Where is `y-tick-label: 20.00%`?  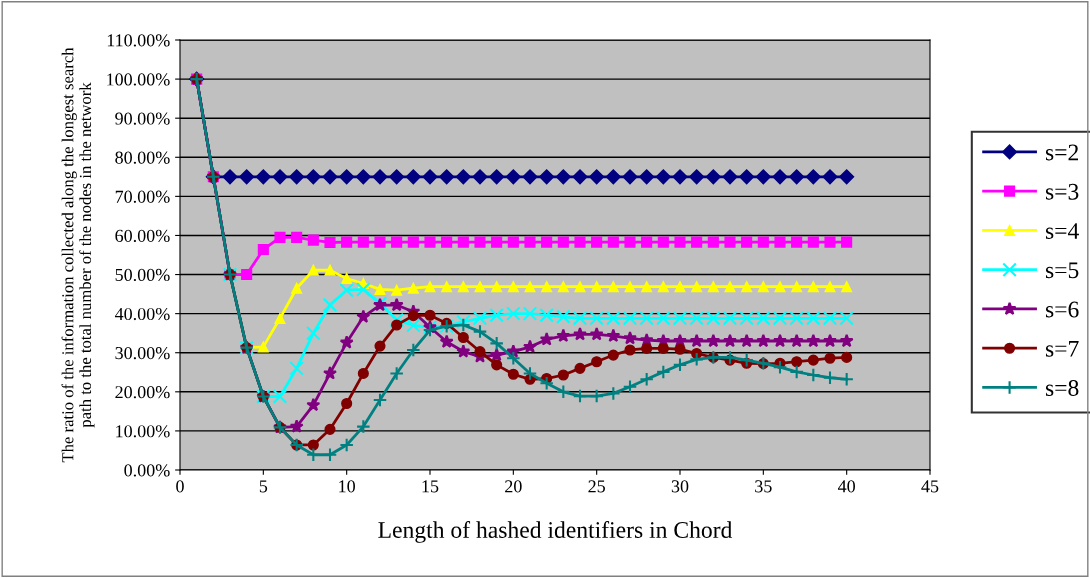
y-tick-label: 20.00% is located at coordinates (142, 392).